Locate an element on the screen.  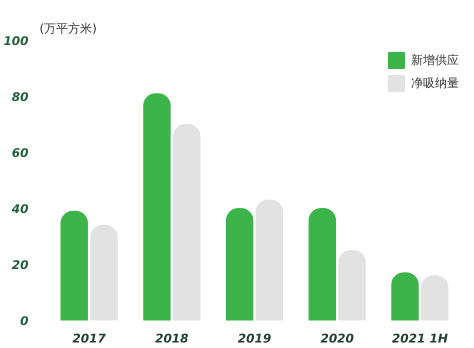
x-tick-label: 2018 is located at coordinates (172, 339).